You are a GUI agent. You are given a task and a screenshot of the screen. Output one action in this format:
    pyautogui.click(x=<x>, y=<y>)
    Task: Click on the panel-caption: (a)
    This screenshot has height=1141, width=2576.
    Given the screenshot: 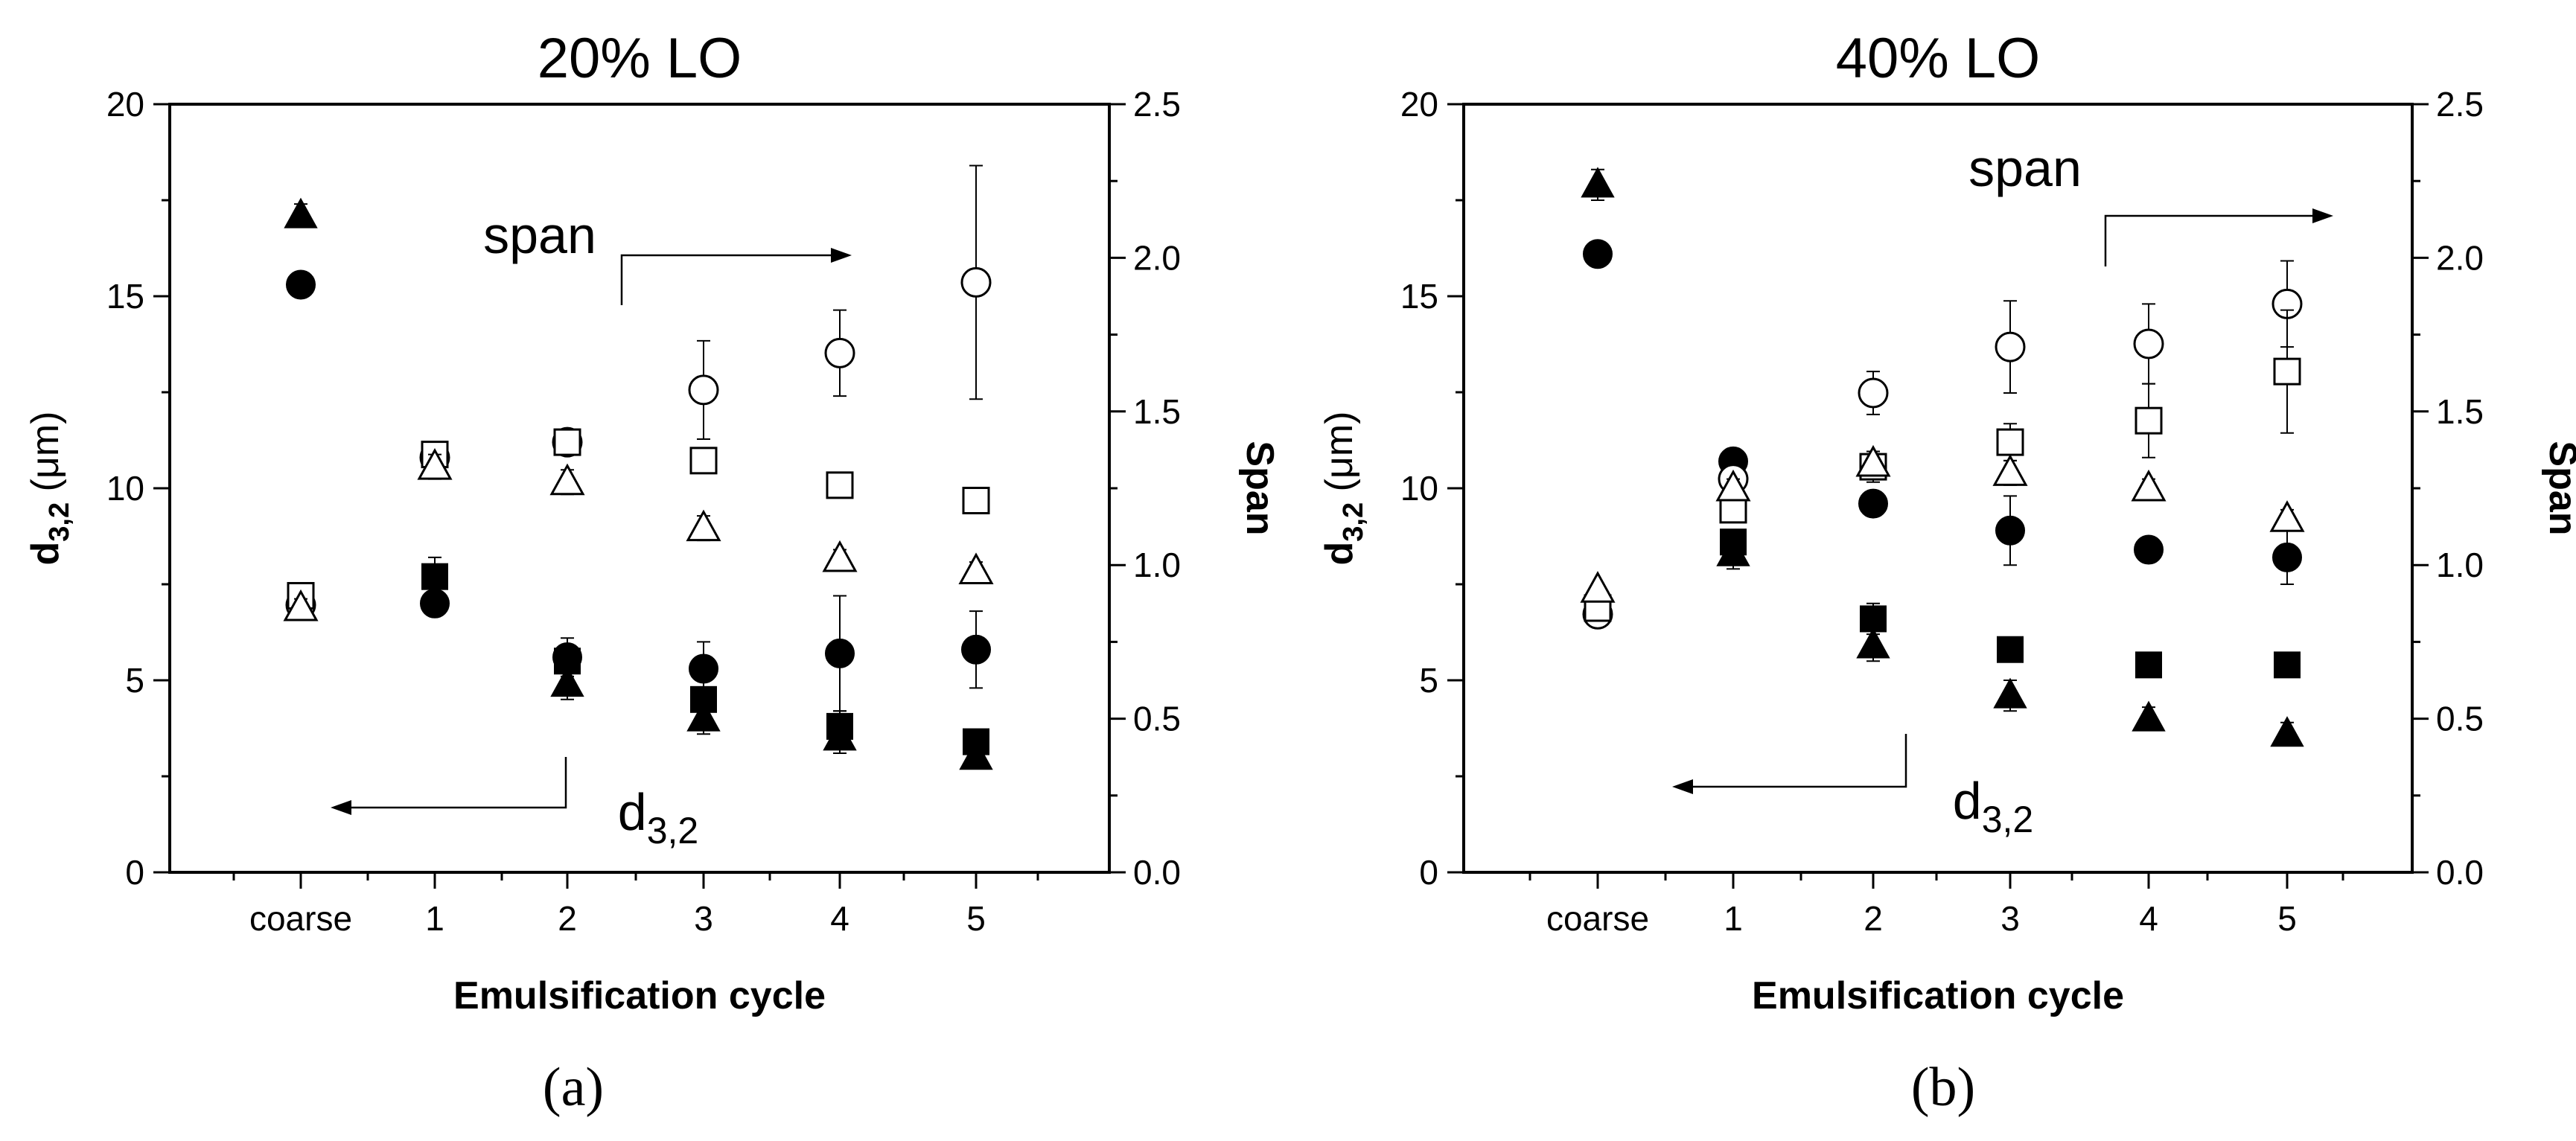 What is the action you would take?
    pyautogui.click(x=573, y=1087)
    